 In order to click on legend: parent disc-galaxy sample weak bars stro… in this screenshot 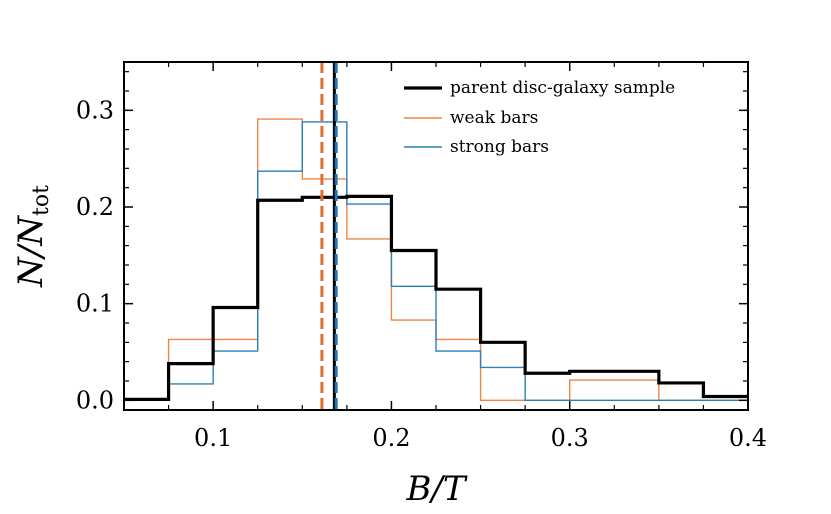, I will do `click(539, 117)`.